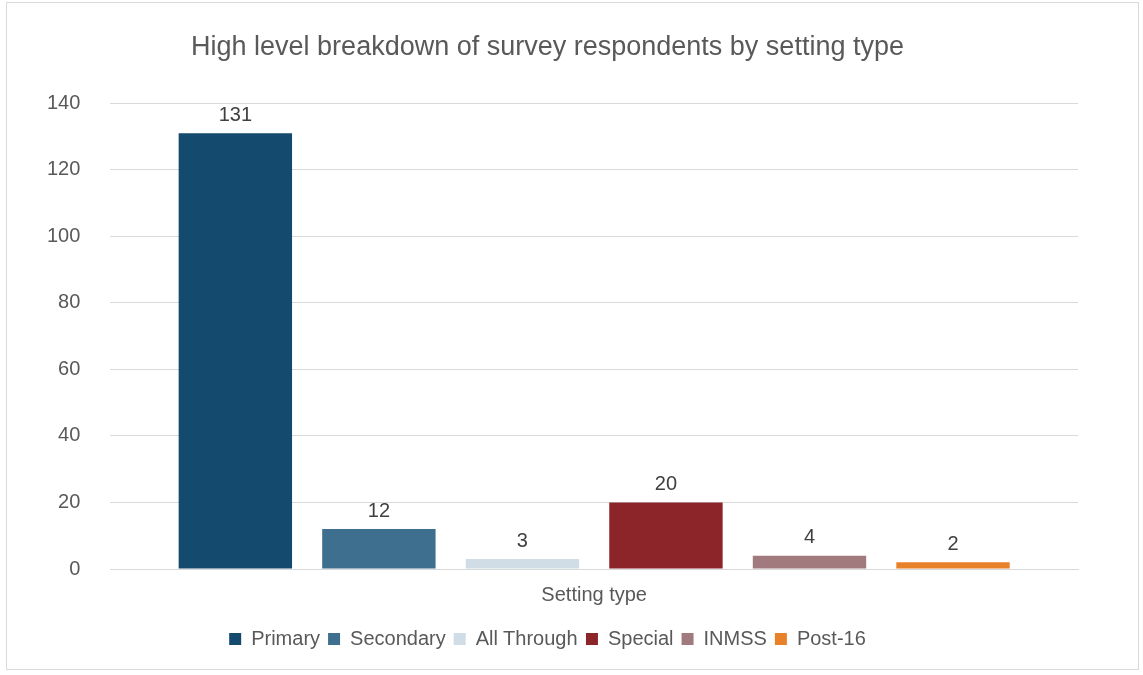 Image resolution: width=1143 pixels, height=675 pixels. What do you see at coordinates (69, 434) in the screenshot?
I see `y-tick-label: 40` at bounding box center [69, 434].